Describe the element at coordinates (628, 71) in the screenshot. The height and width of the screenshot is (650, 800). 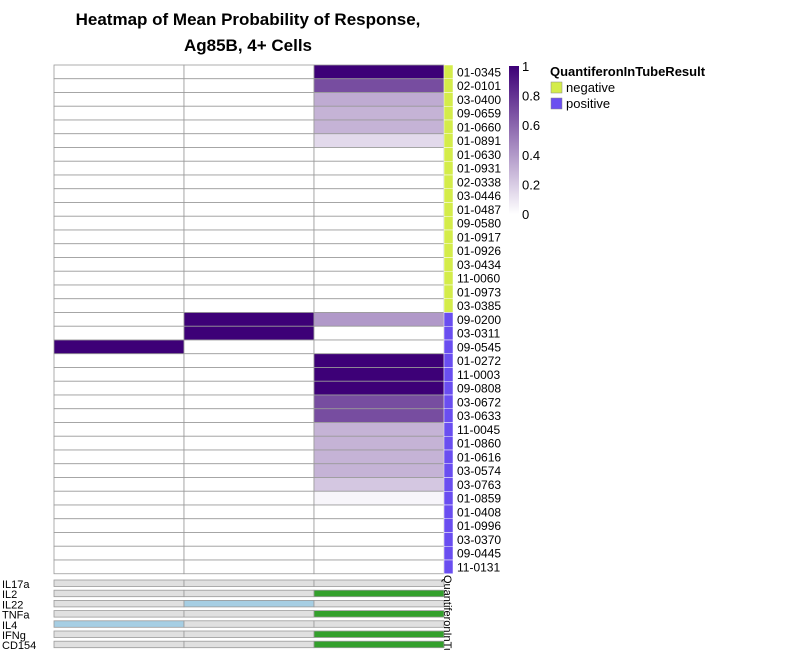
I see `legend-title: QuantiferonInTubeResult` at that location.